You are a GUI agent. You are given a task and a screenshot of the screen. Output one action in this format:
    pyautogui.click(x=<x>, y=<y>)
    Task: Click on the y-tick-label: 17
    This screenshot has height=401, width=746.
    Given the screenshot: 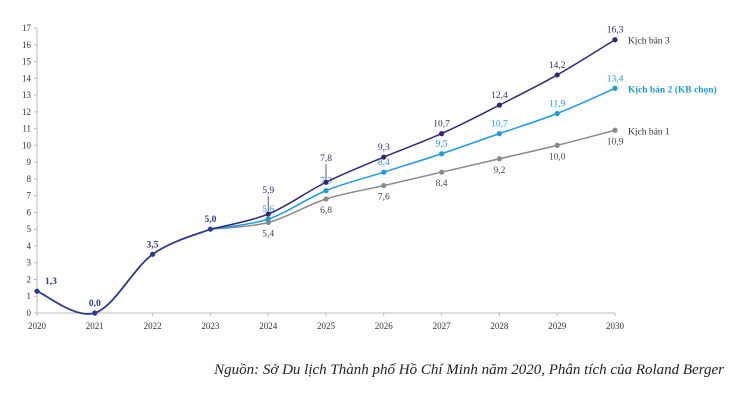 What is the action you would take?
    pyautogui.click(x=27, y=28)
    